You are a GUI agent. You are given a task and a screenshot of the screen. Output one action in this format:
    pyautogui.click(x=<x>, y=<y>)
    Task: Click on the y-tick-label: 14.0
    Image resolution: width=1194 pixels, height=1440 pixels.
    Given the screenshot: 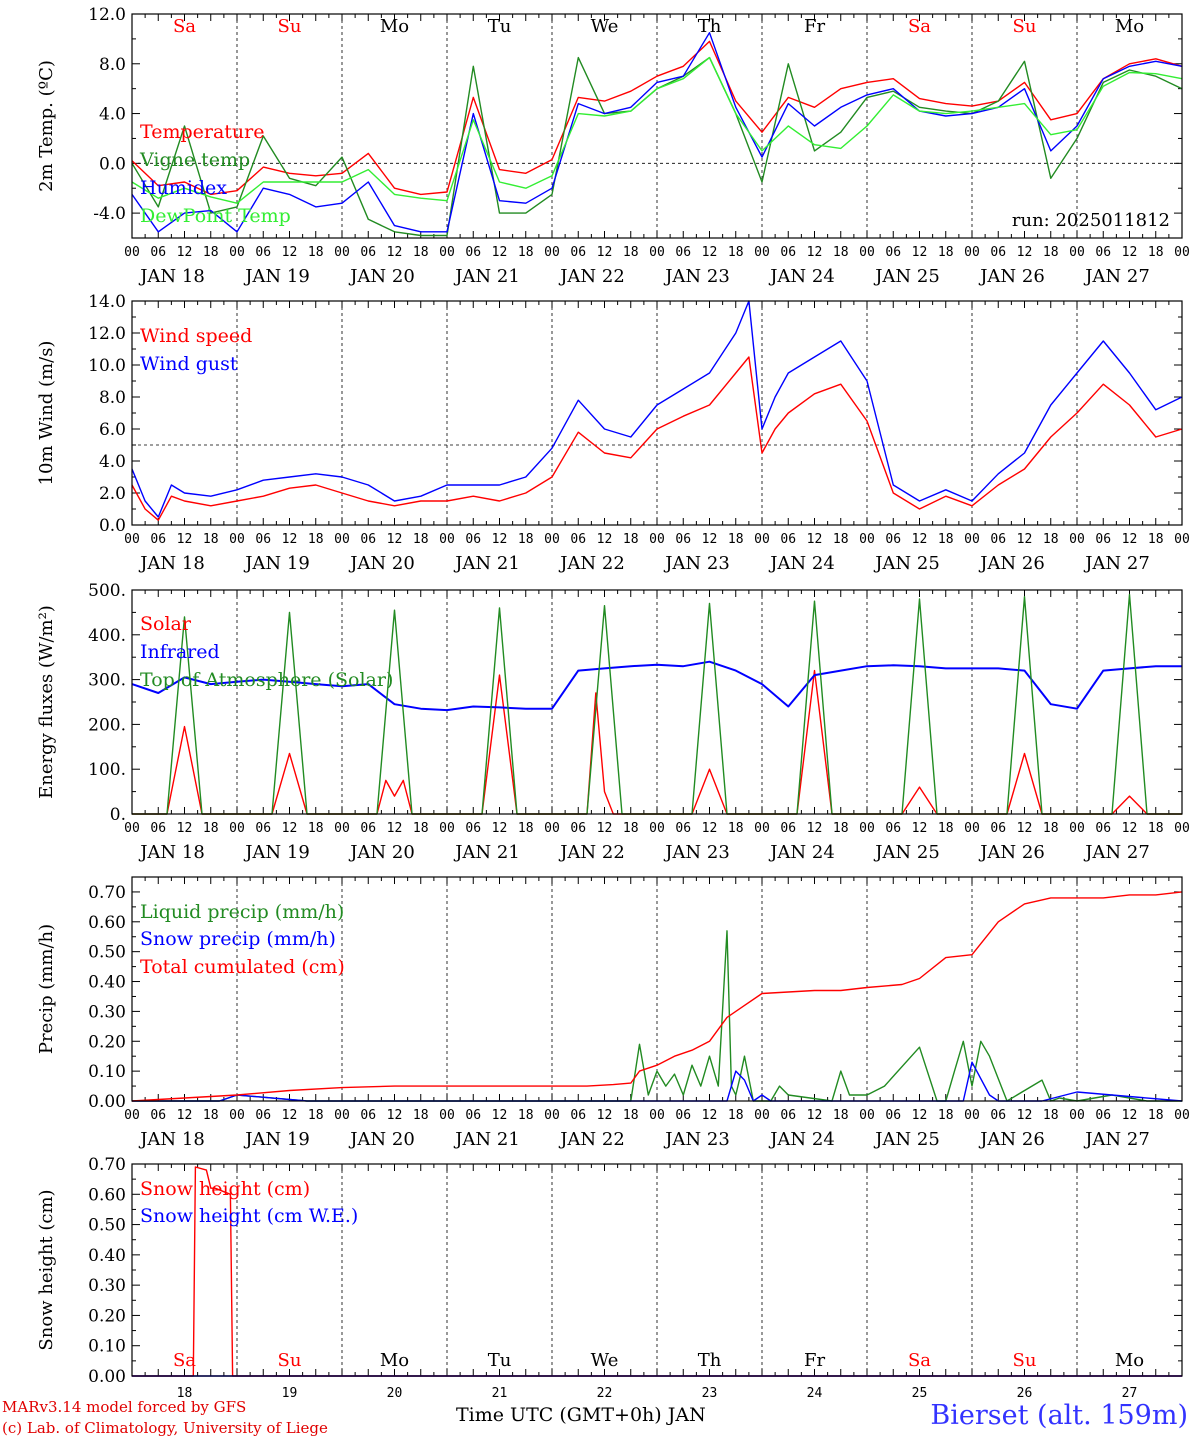 What is the action you would take?
    pyautogui.click(x=107, y=302)
    